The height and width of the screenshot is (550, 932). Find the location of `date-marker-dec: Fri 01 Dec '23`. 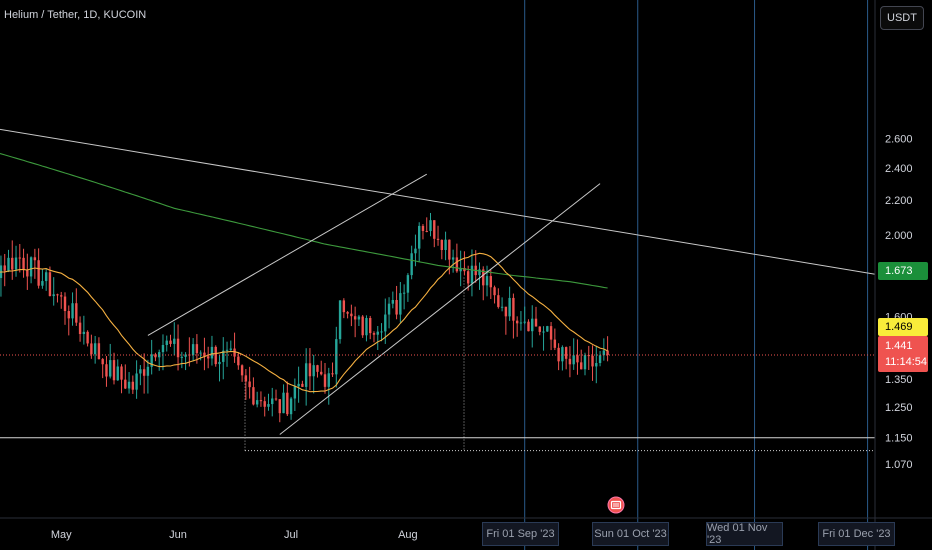

date-marker-dec: Fri 01 Dec '23 is located at coordinates (856, 534).